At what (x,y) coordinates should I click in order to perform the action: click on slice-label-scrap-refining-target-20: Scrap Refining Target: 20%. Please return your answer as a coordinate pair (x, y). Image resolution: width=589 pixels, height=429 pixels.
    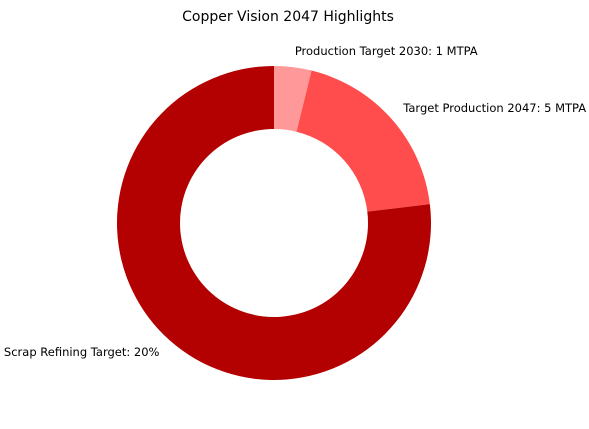
    Looking at the image, I should click on (82, 352).